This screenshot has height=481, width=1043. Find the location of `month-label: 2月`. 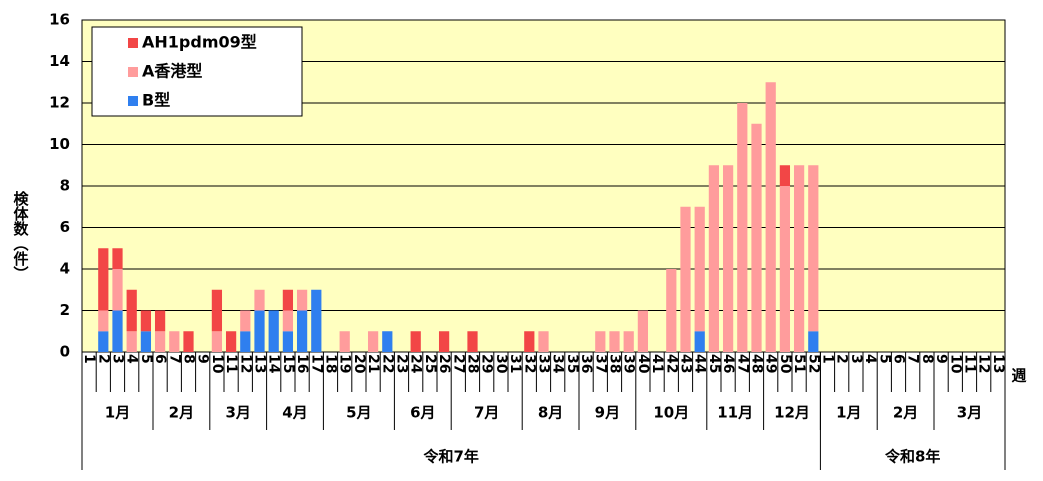

month-label: 2月 is located at coordinates (181, 413).